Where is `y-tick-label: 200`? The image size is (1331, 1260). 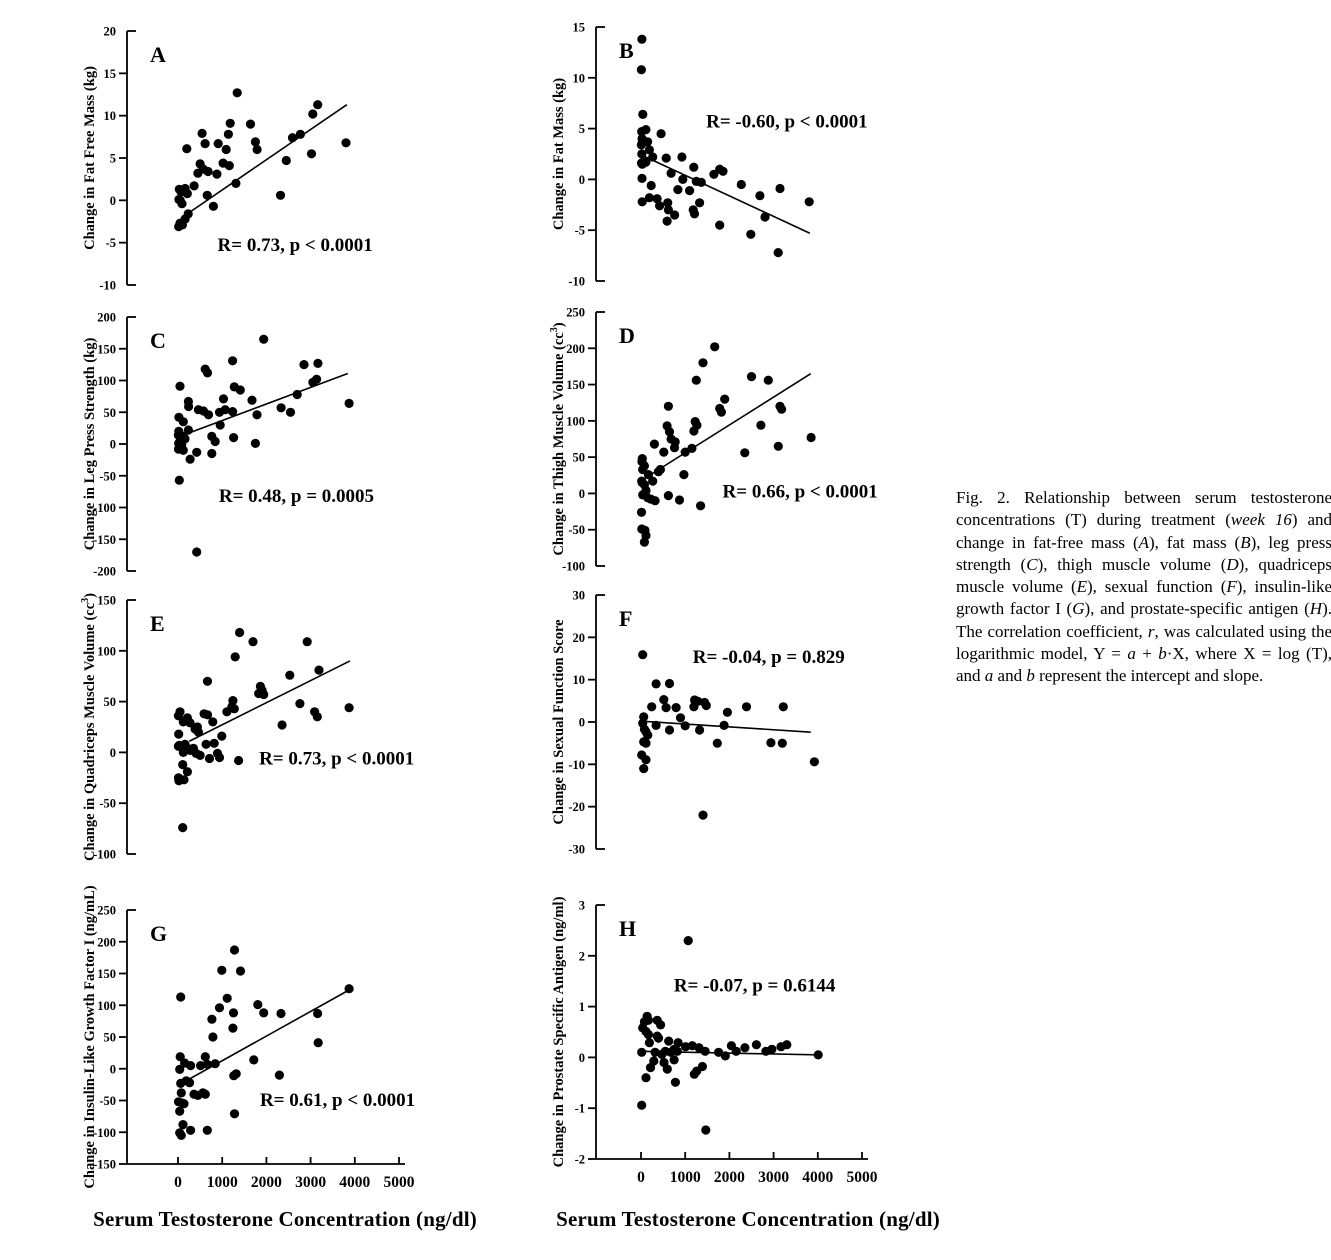 y-tick-label: 200 is located at coordinates (106, 942).